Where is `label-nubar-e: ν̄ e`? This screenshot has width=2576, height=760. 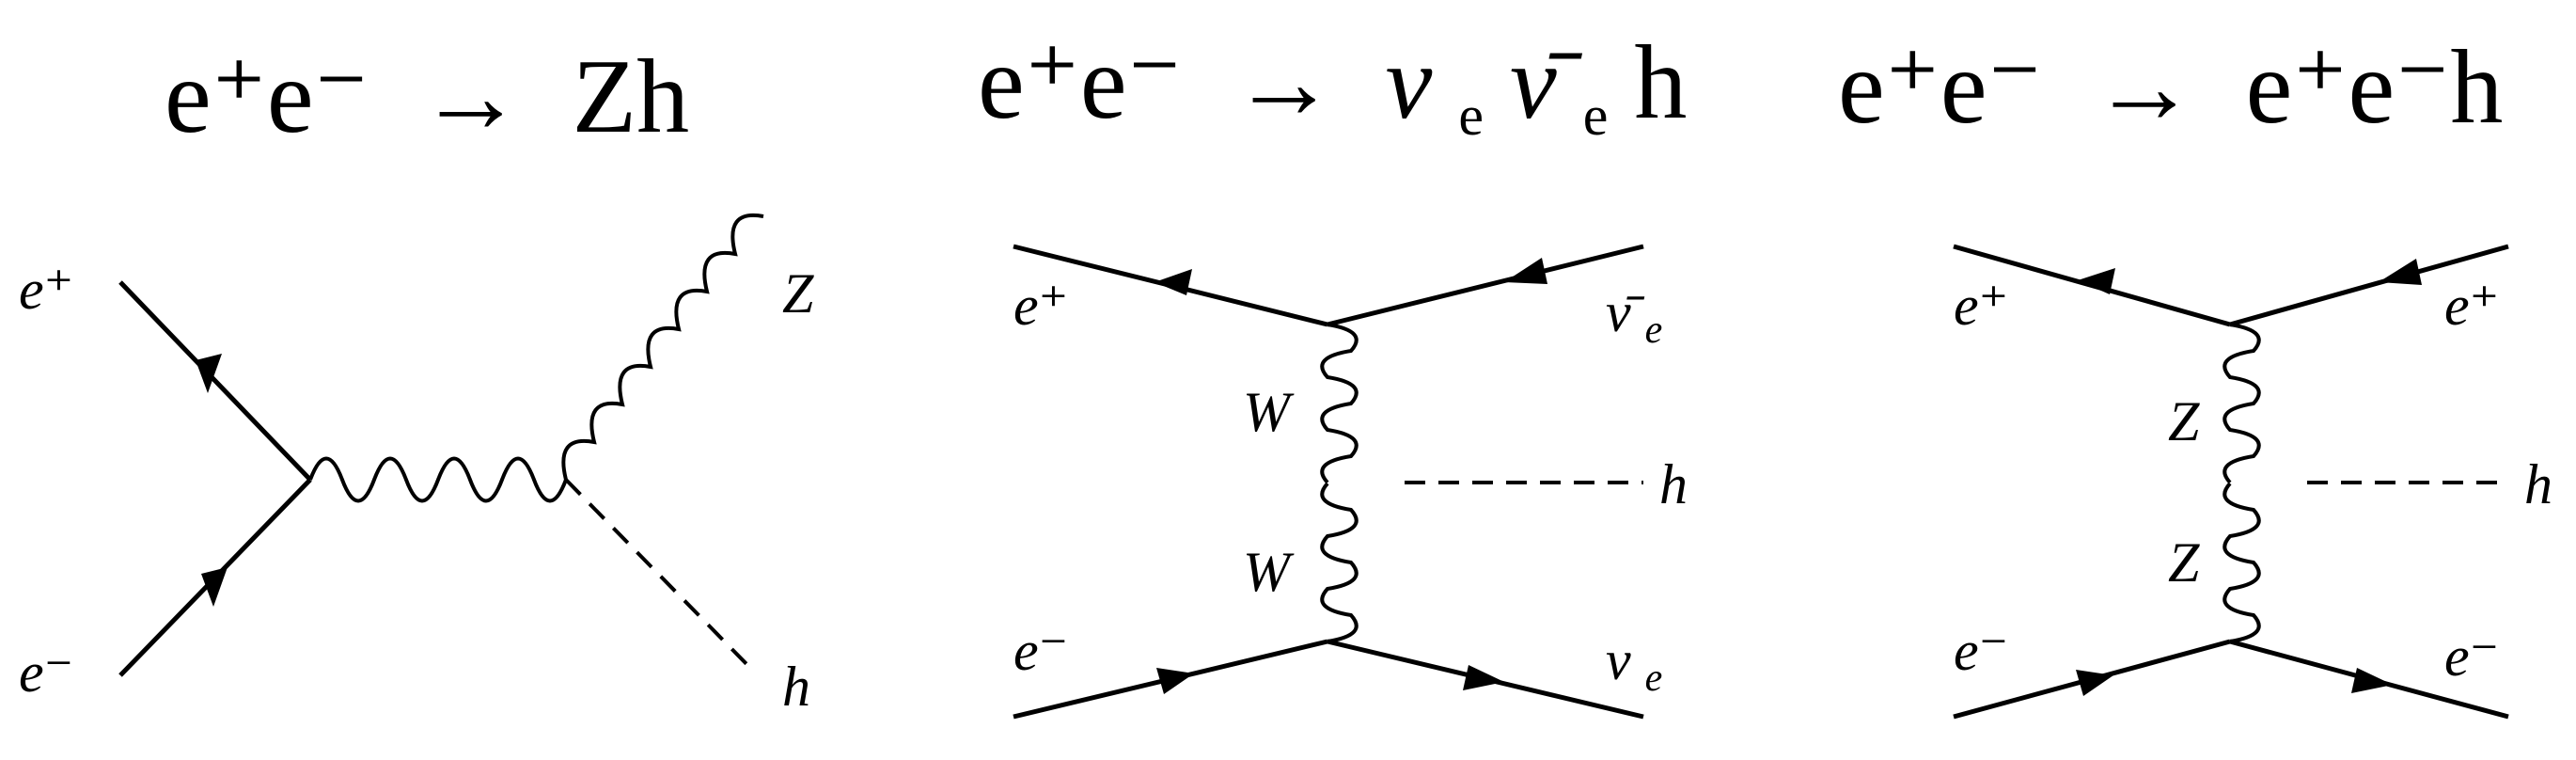
label-nubar-e: ν̄ e is located at coordinates (1634, 316).